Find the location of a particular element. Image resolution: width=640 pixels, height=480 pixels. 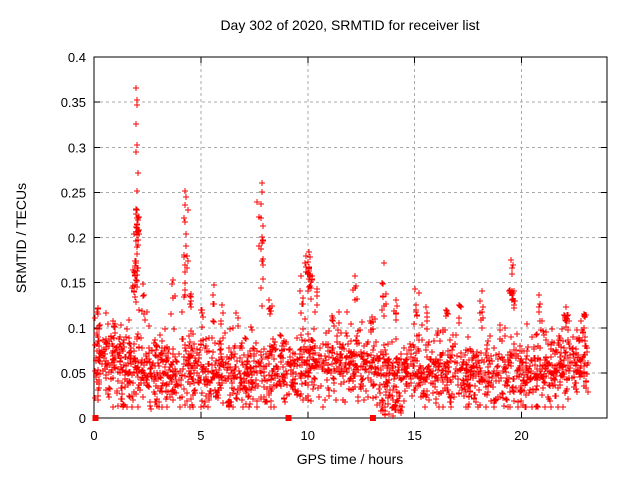

y-tick-label: 0.2 is located at coordinates (77, 238).